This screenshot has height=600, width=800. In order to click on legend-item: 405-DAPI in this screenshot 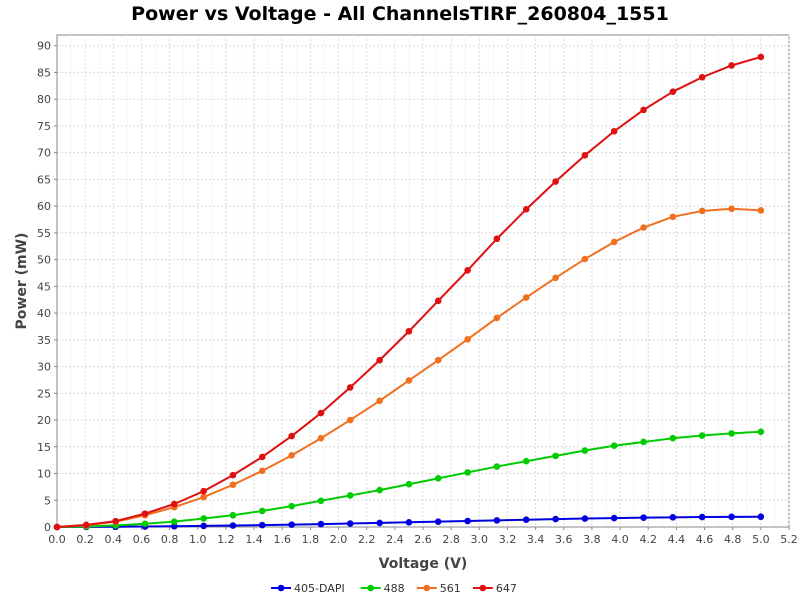, I will do `click(308, 588)`.